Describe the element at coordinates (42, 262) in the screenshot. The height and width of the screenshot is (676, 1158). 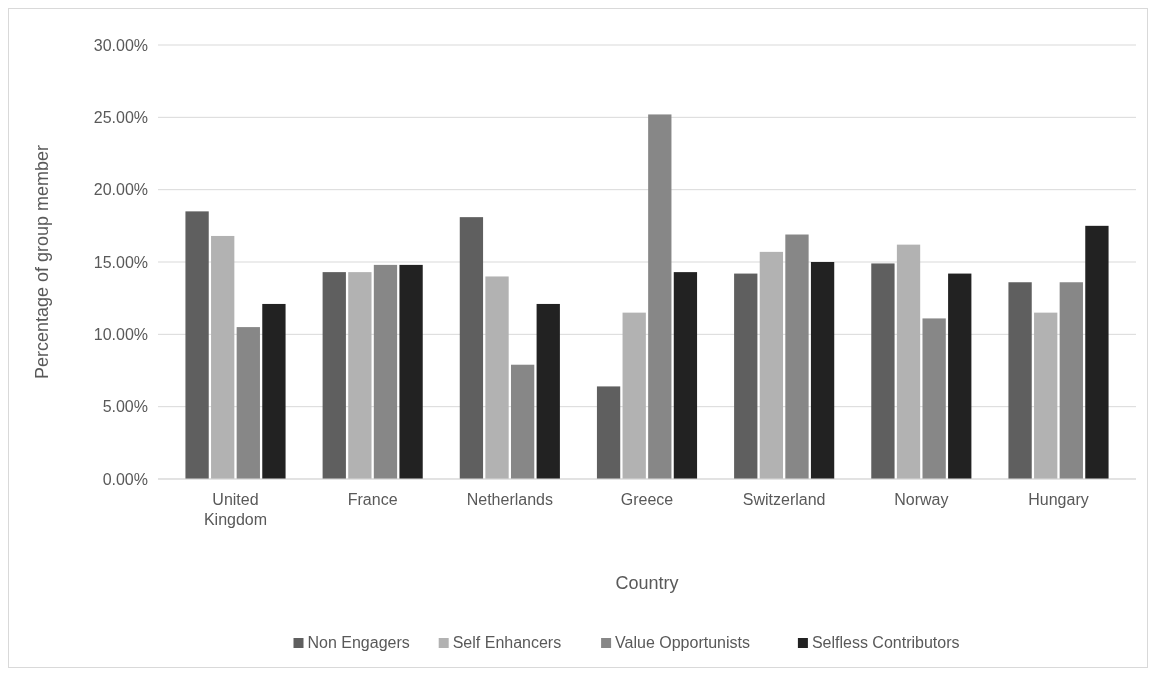
I see `y-axis-title: Percentage of group member` at that location.